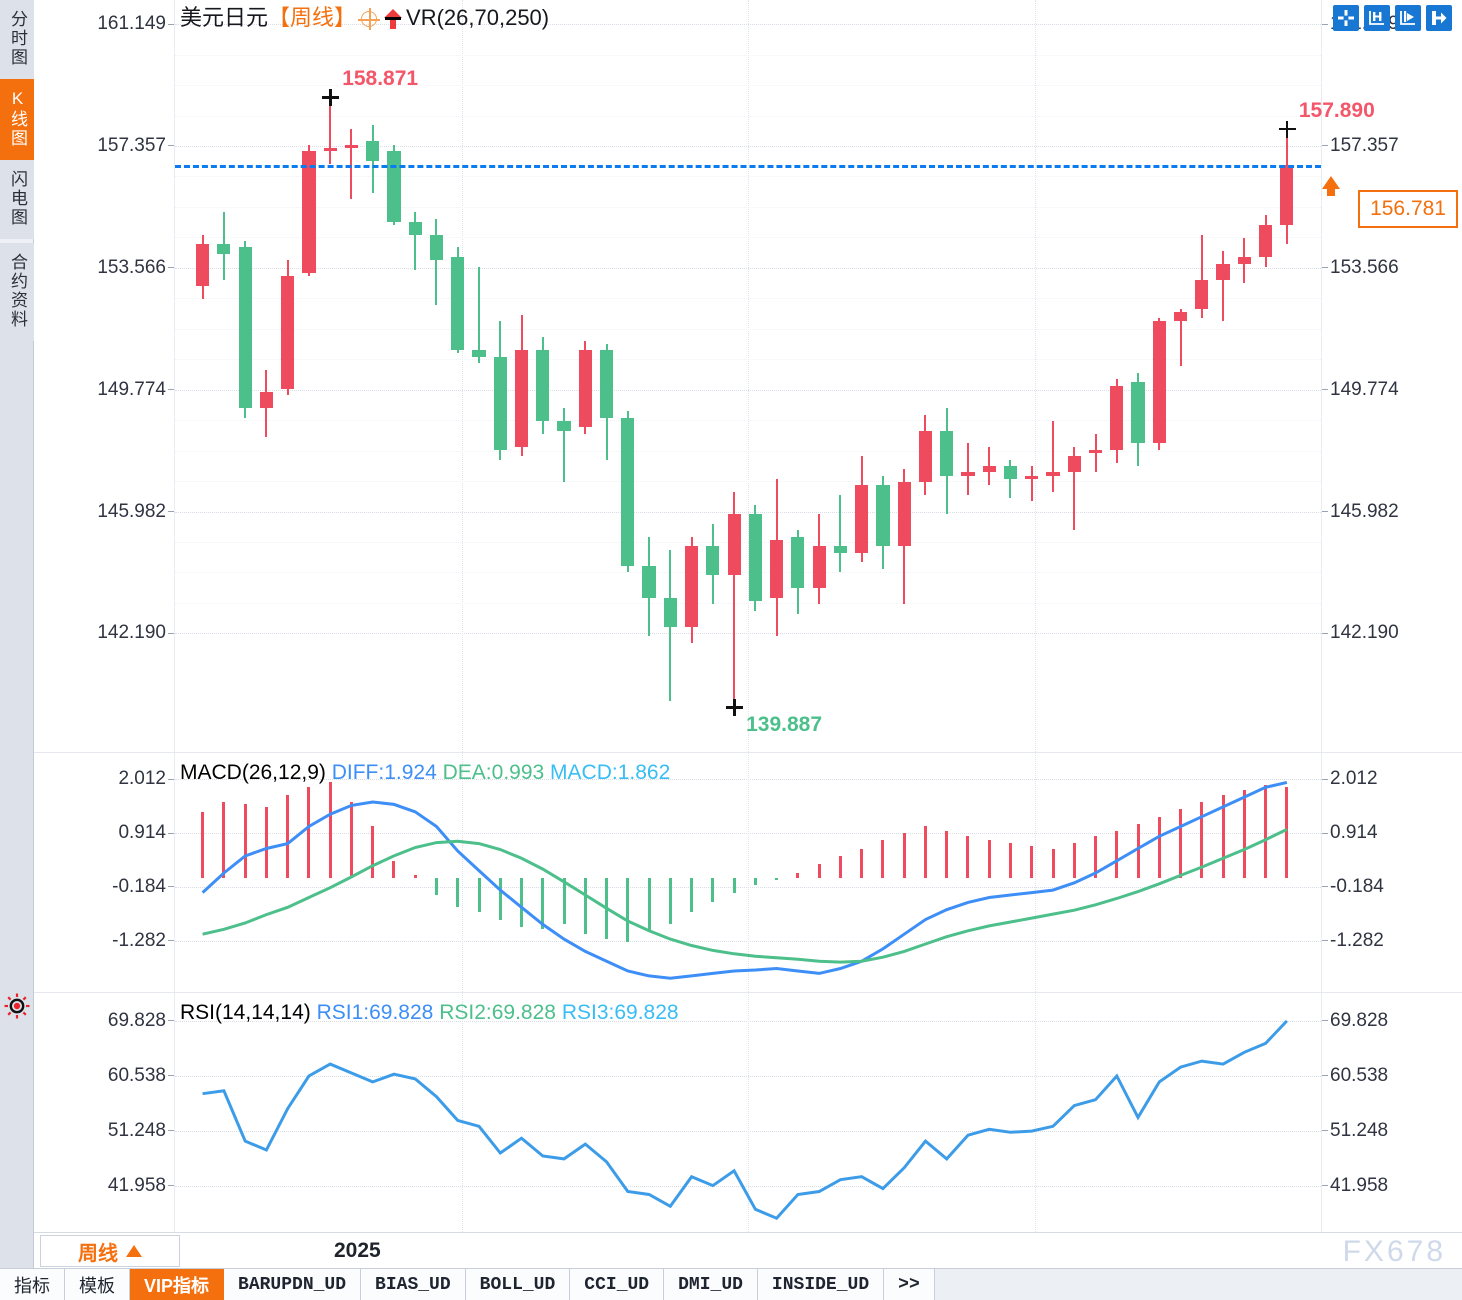 Image resolution: width=1462 pixels, height=1300 pixels. What do you see at coordinates (141, 1020) in the screenshot?
I see `axis-tick-left-0: 69.828` at bounding box center [141, 1020].